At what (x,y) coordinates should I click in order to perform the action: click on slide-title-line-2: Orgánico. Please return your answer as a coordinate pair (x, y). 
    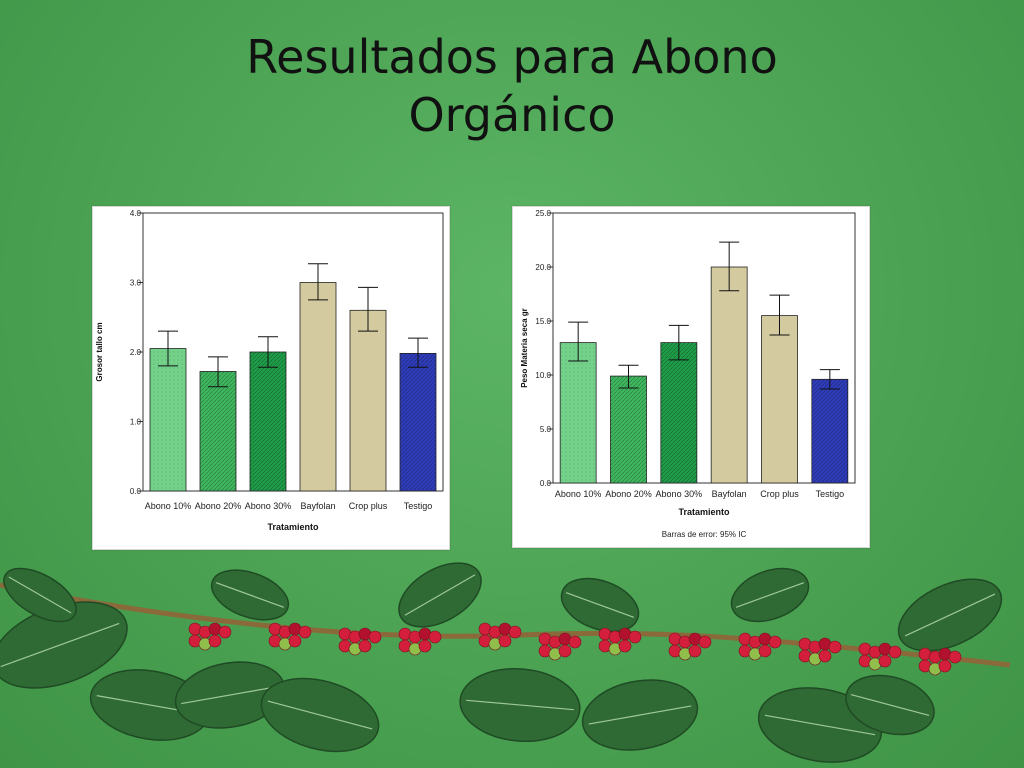
    Looking at the image, I should click on (512, 115).